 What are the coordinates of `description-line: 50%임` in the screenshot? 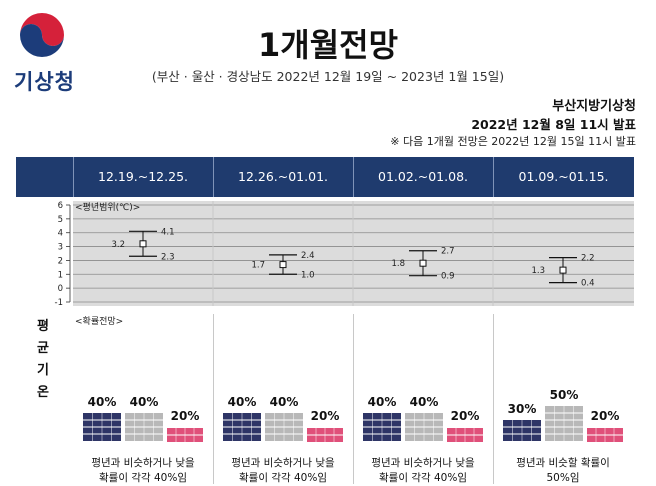 It's located at (563, 478).